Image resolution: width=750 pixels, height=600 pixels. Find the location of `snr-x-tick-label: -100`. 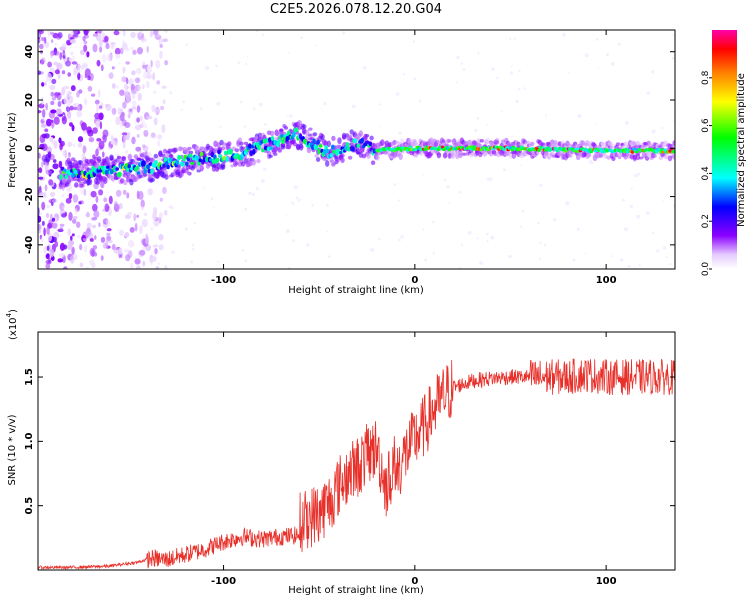

snr-x-tick-label: -100 is located at coordinates (223, 581).